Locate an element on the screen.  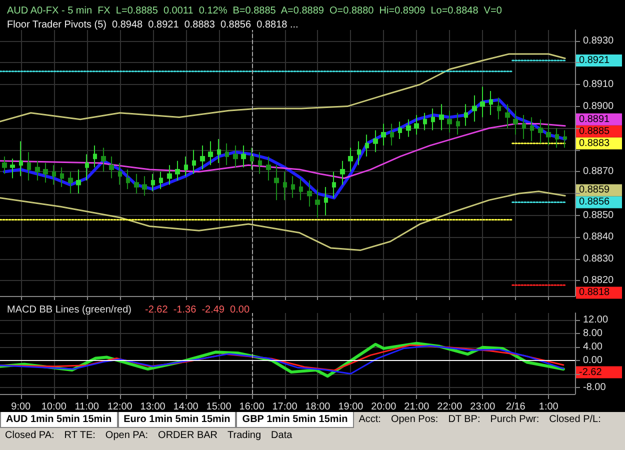
x-tick-label: 1:00 is located at coordinates (548, 407).